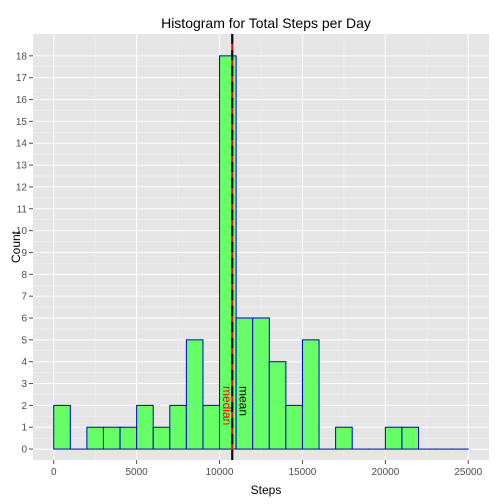 This screenshot has width=504, height=504. I want to click on x-tick-label: 20000, so click(385, 472).